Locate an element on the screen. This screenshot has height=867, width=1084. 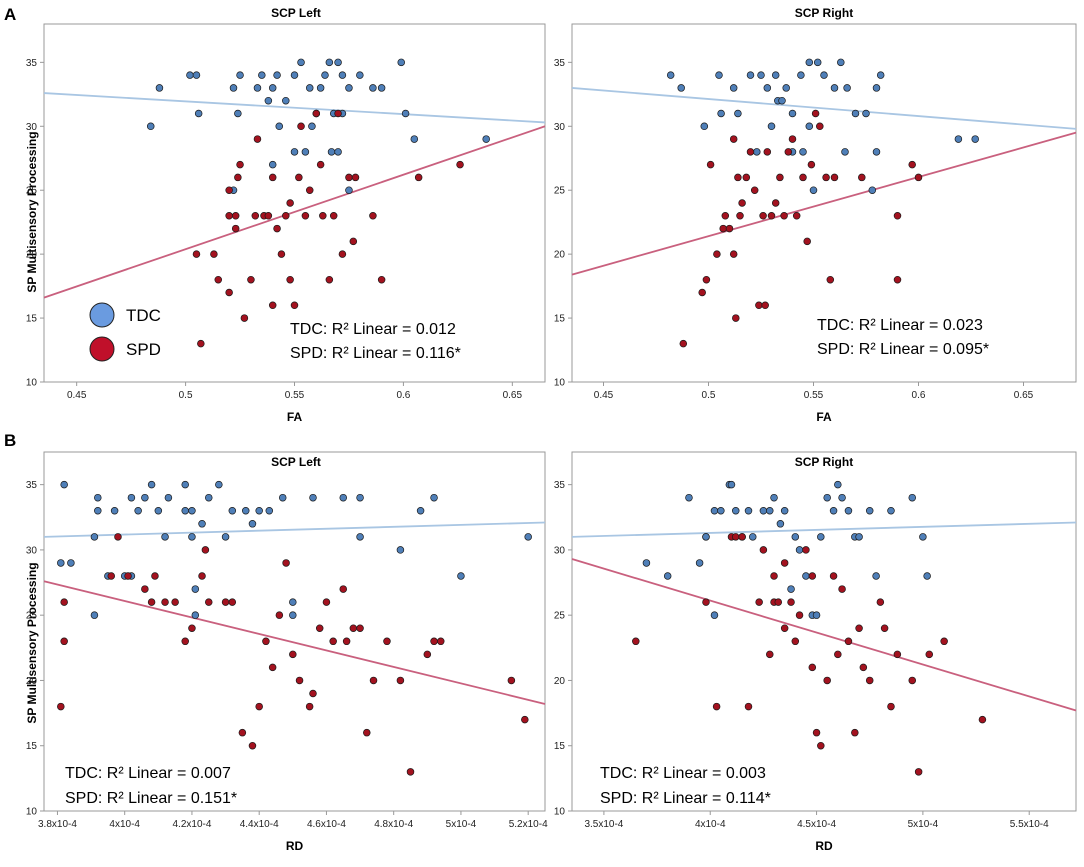
legend-spd-label: SPD is located at coordinates (143, 349).